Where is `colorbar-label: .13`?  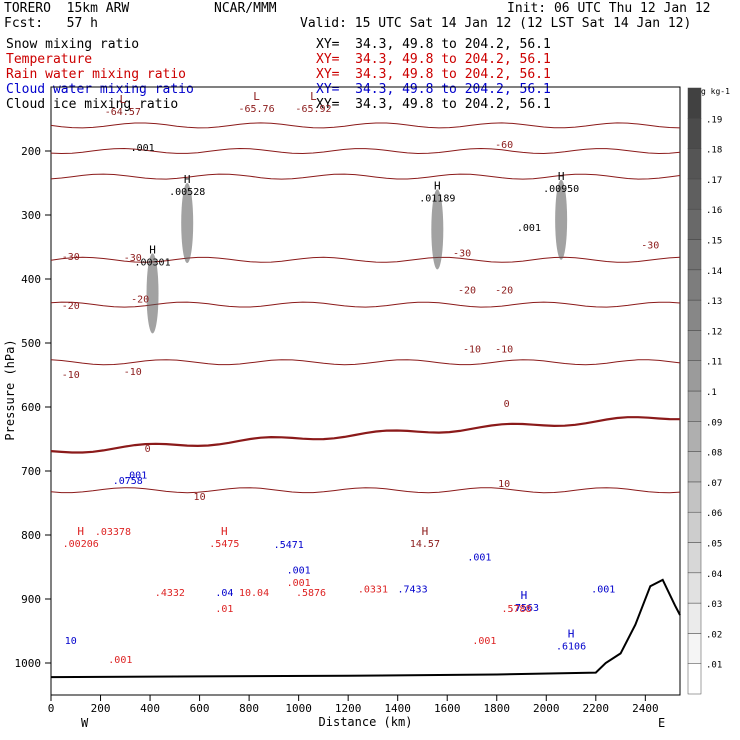
colorbar-label: .13 is located at coordinates (714, 302).